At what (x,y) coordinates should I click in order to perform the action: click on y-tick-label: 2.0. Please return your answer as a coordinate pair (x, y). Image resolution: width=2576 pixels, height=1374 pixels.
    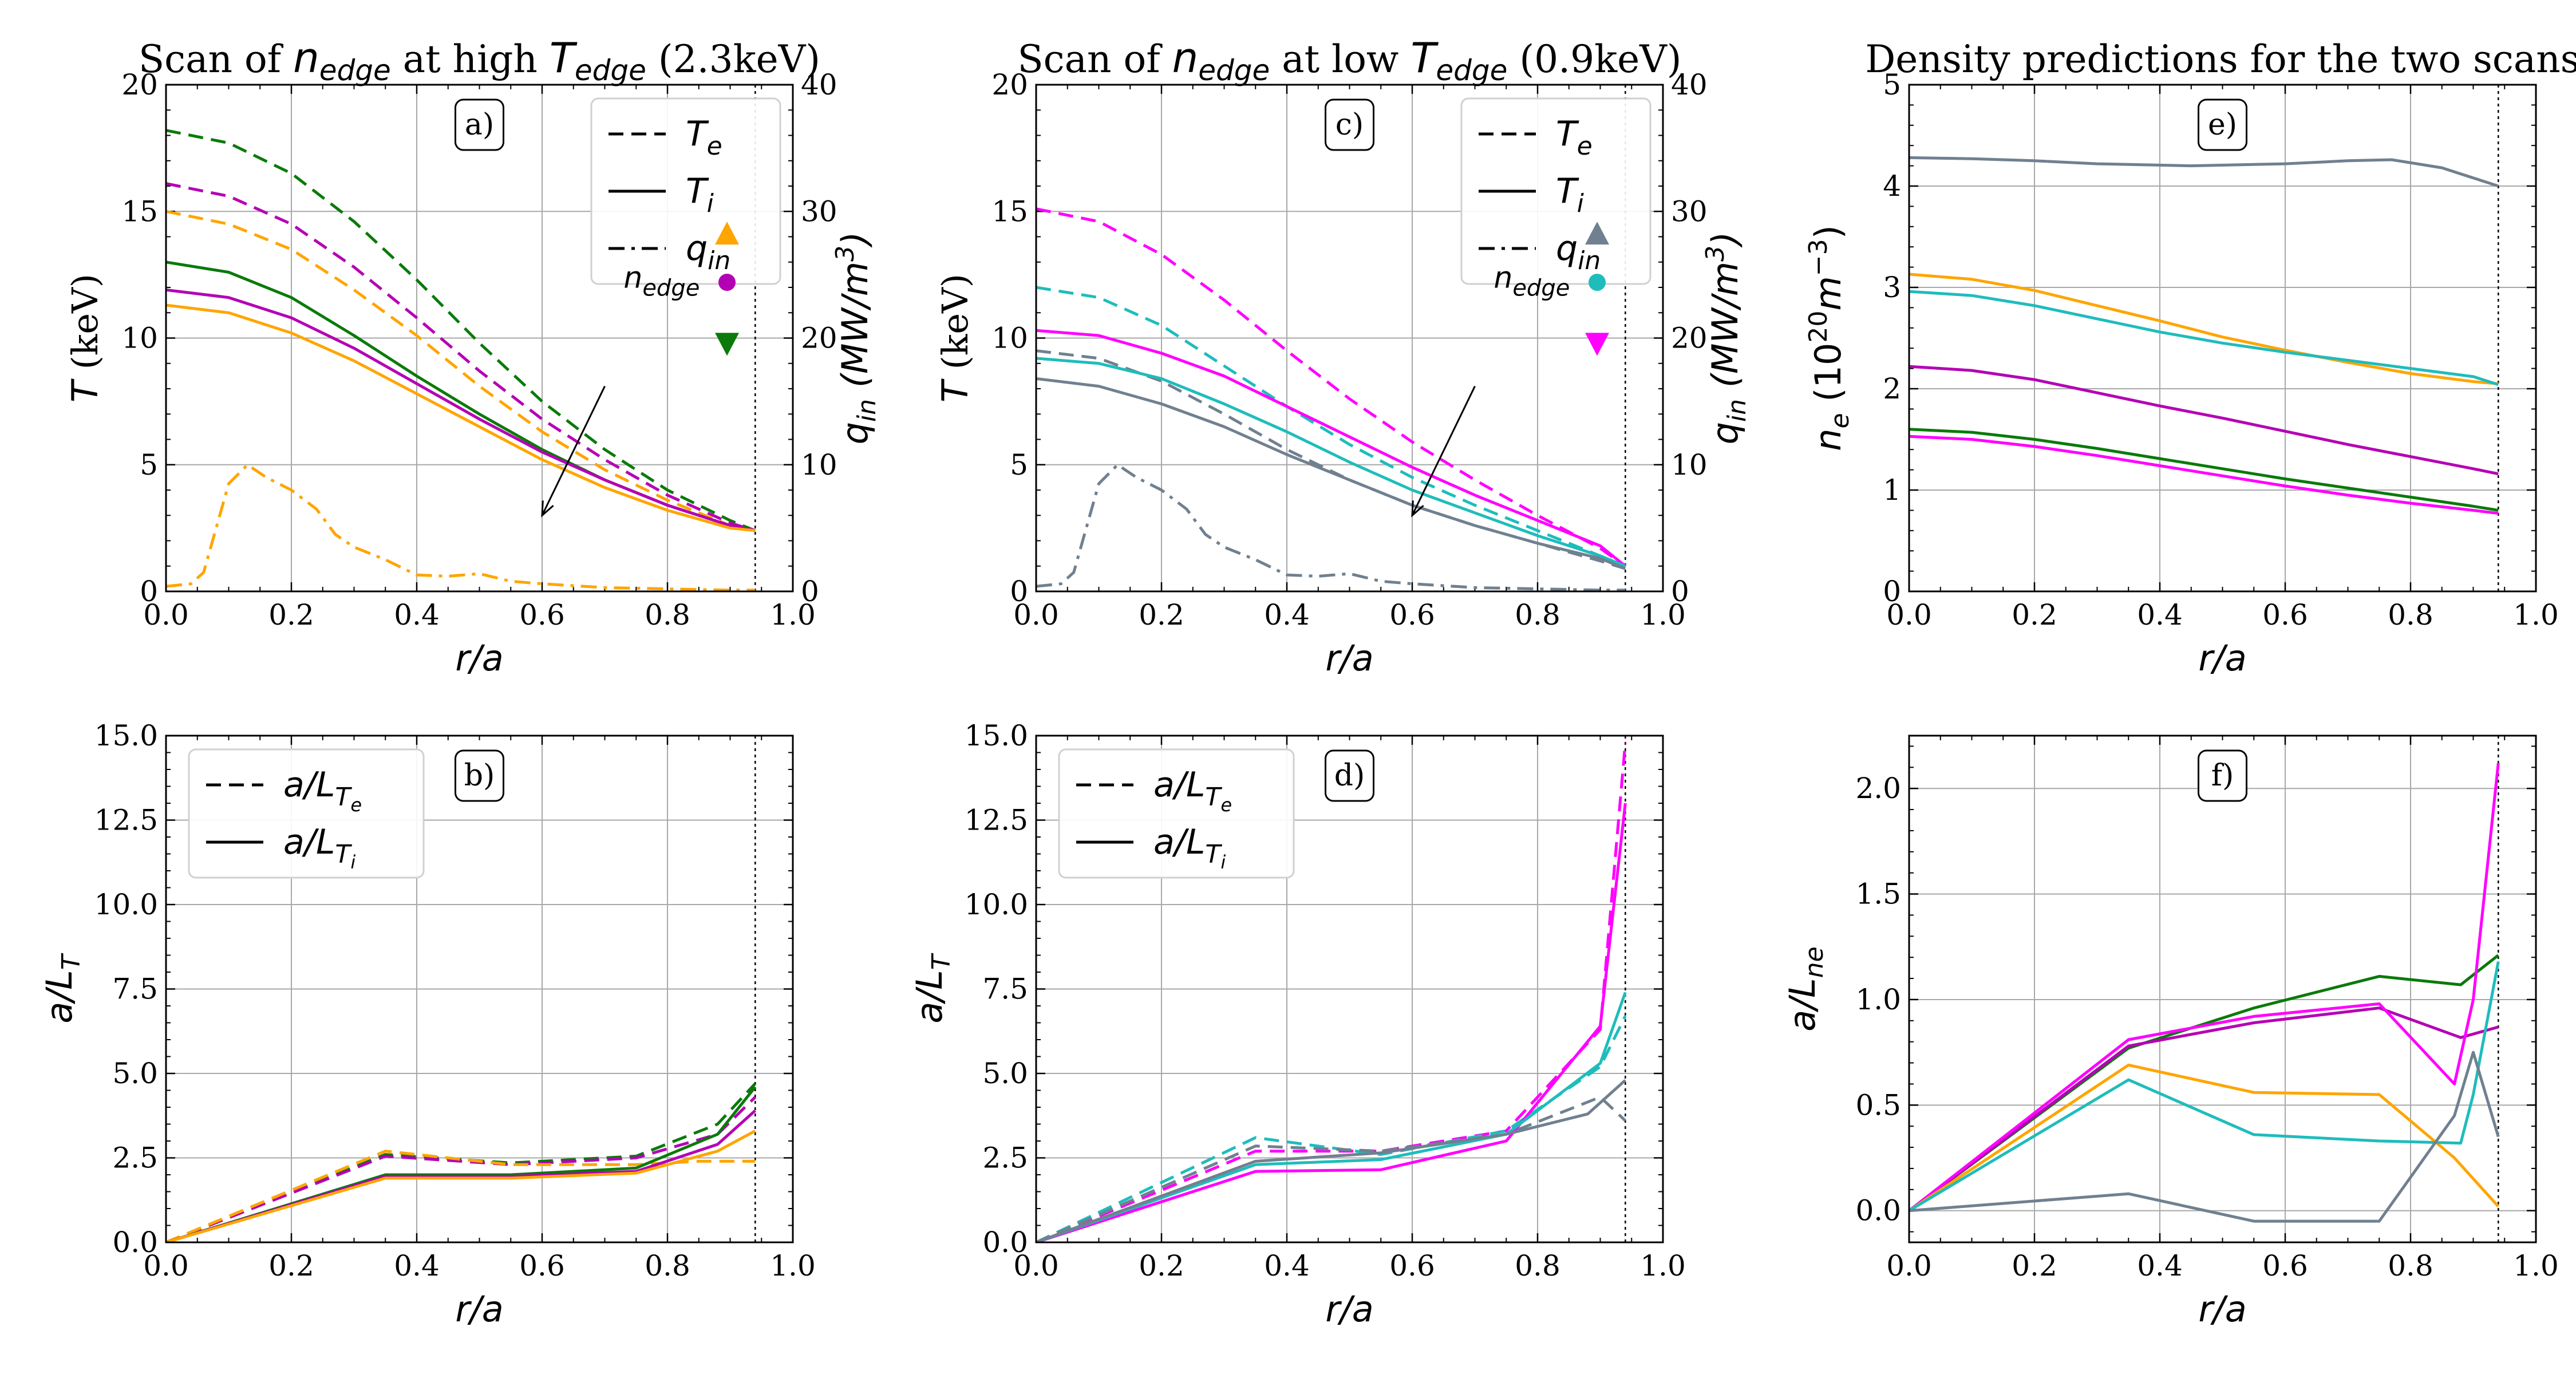
    Looking at the image, I should click on (1878, 789).